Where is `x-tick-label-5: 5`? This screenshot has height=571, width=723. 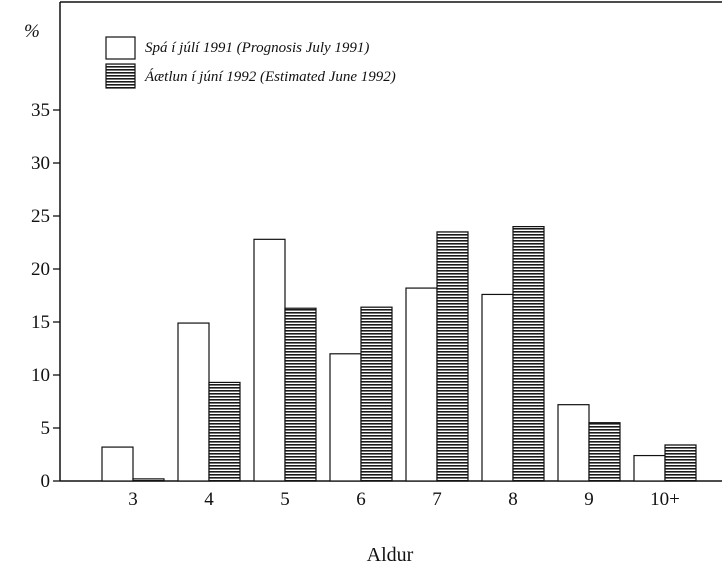 x-tick-label-5: 5 is located at coordinates (285, 499).